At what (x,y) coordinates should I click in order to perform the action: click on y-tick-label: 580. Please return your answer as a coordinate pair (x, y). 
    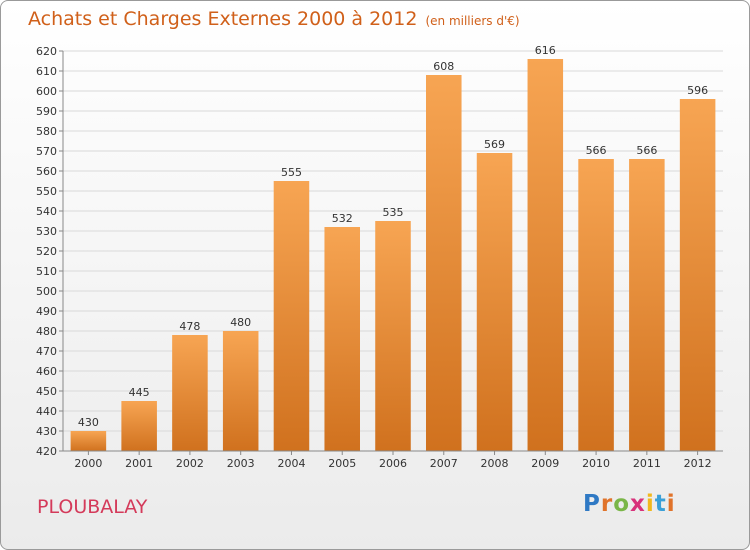
    Looking at the image, I should click on (46, 131).